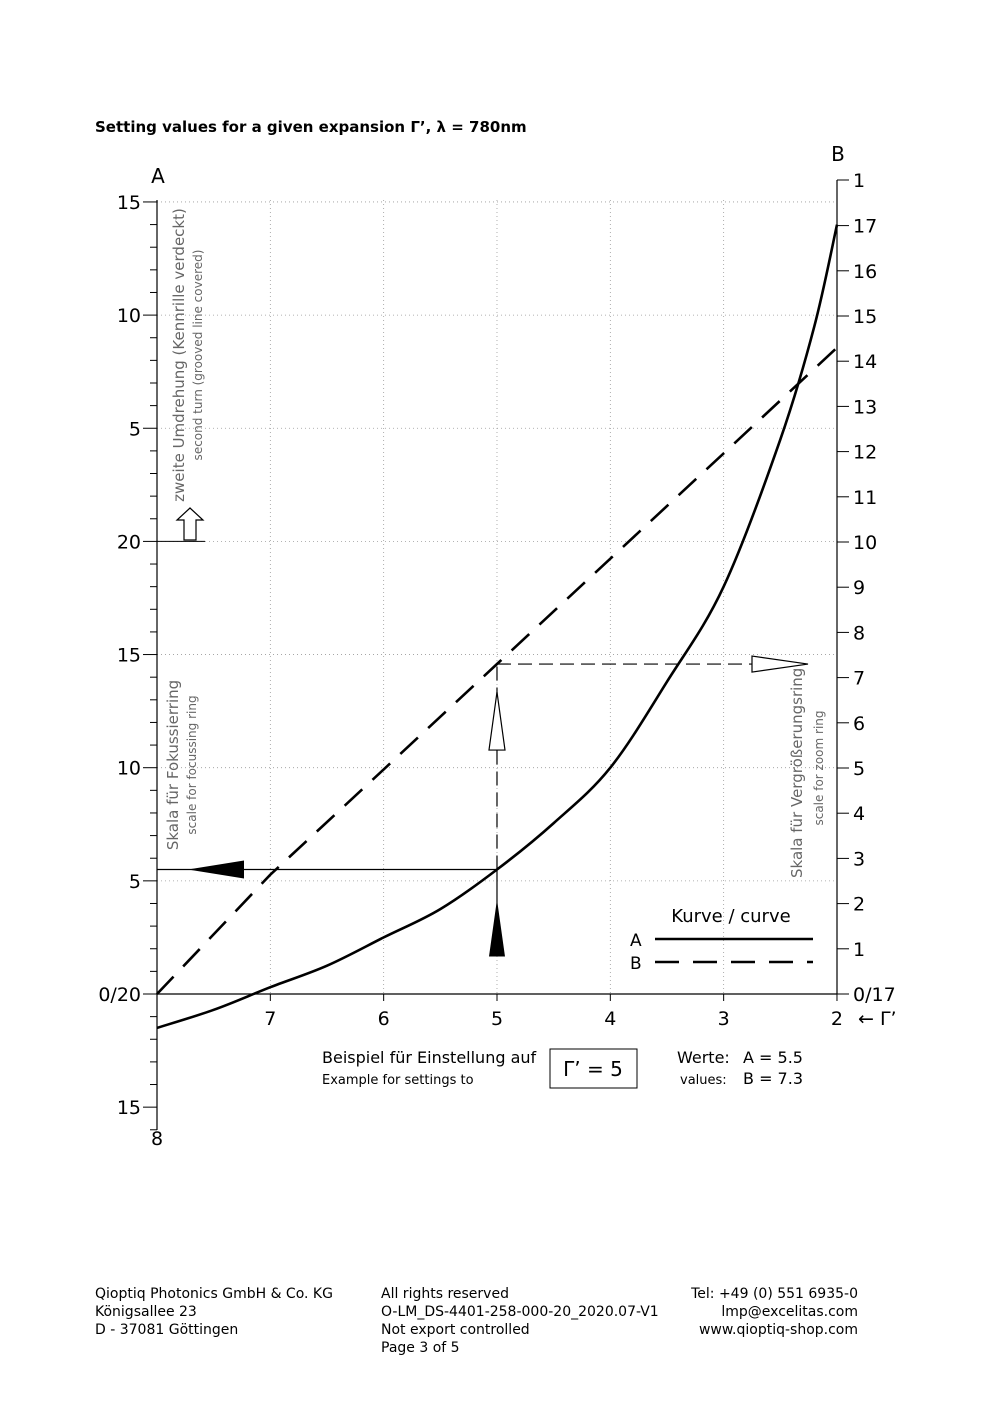 This screenshot has height=1416, width=1000. Describe the element at coordinates (398, 1080) in the screenshot. I see `example-label-en: Example for settings to` at that location.